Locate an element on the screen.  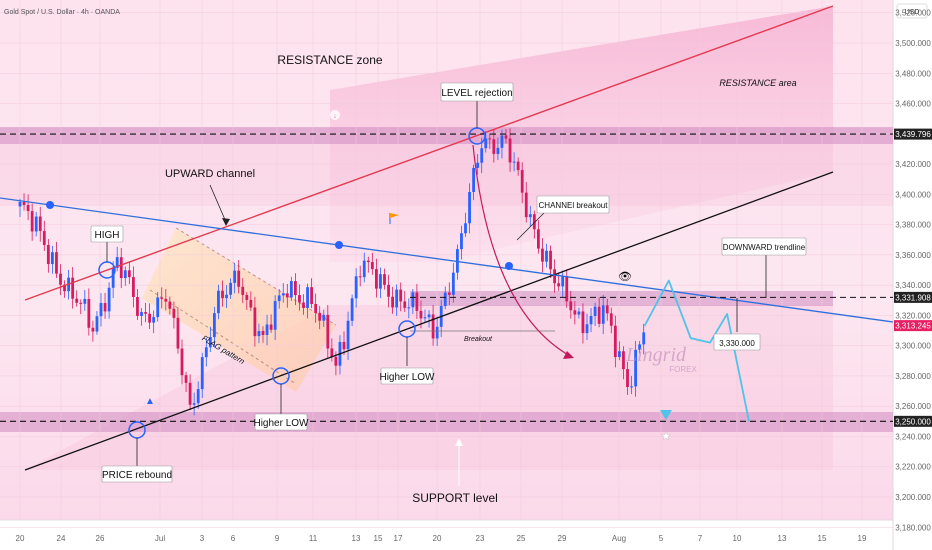
x-tick-label: 26 is located at coordinates (100, 538).